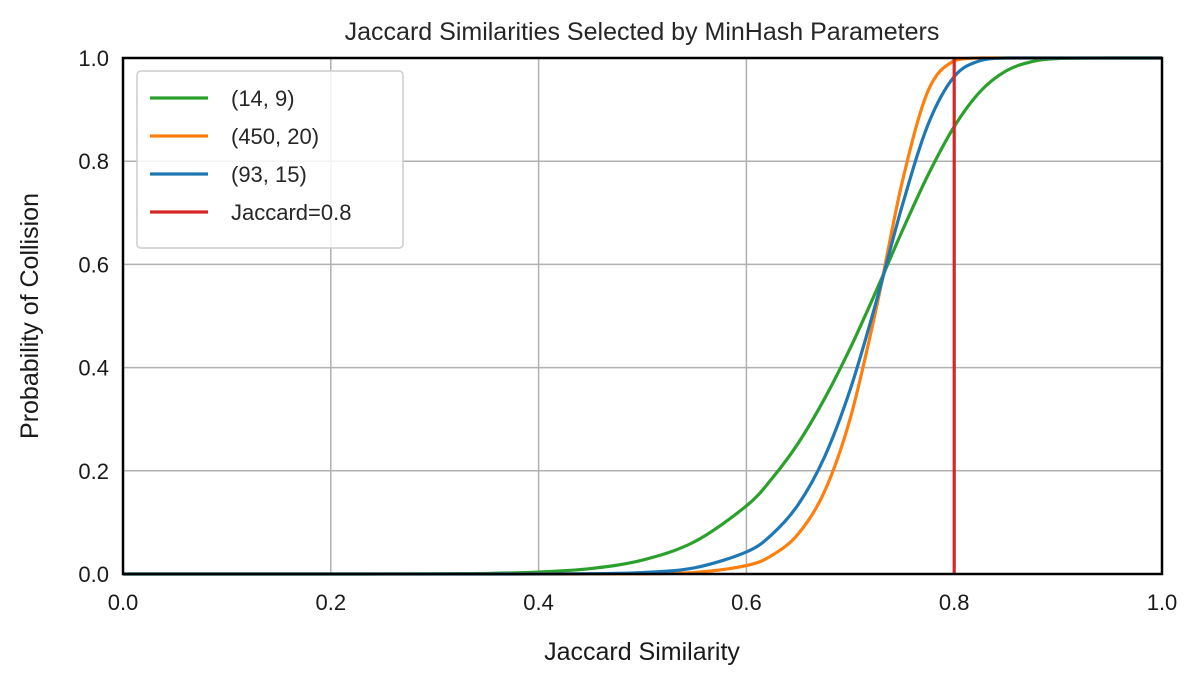  I want to click on y-tick-label: 0.4, so click(93, 368).